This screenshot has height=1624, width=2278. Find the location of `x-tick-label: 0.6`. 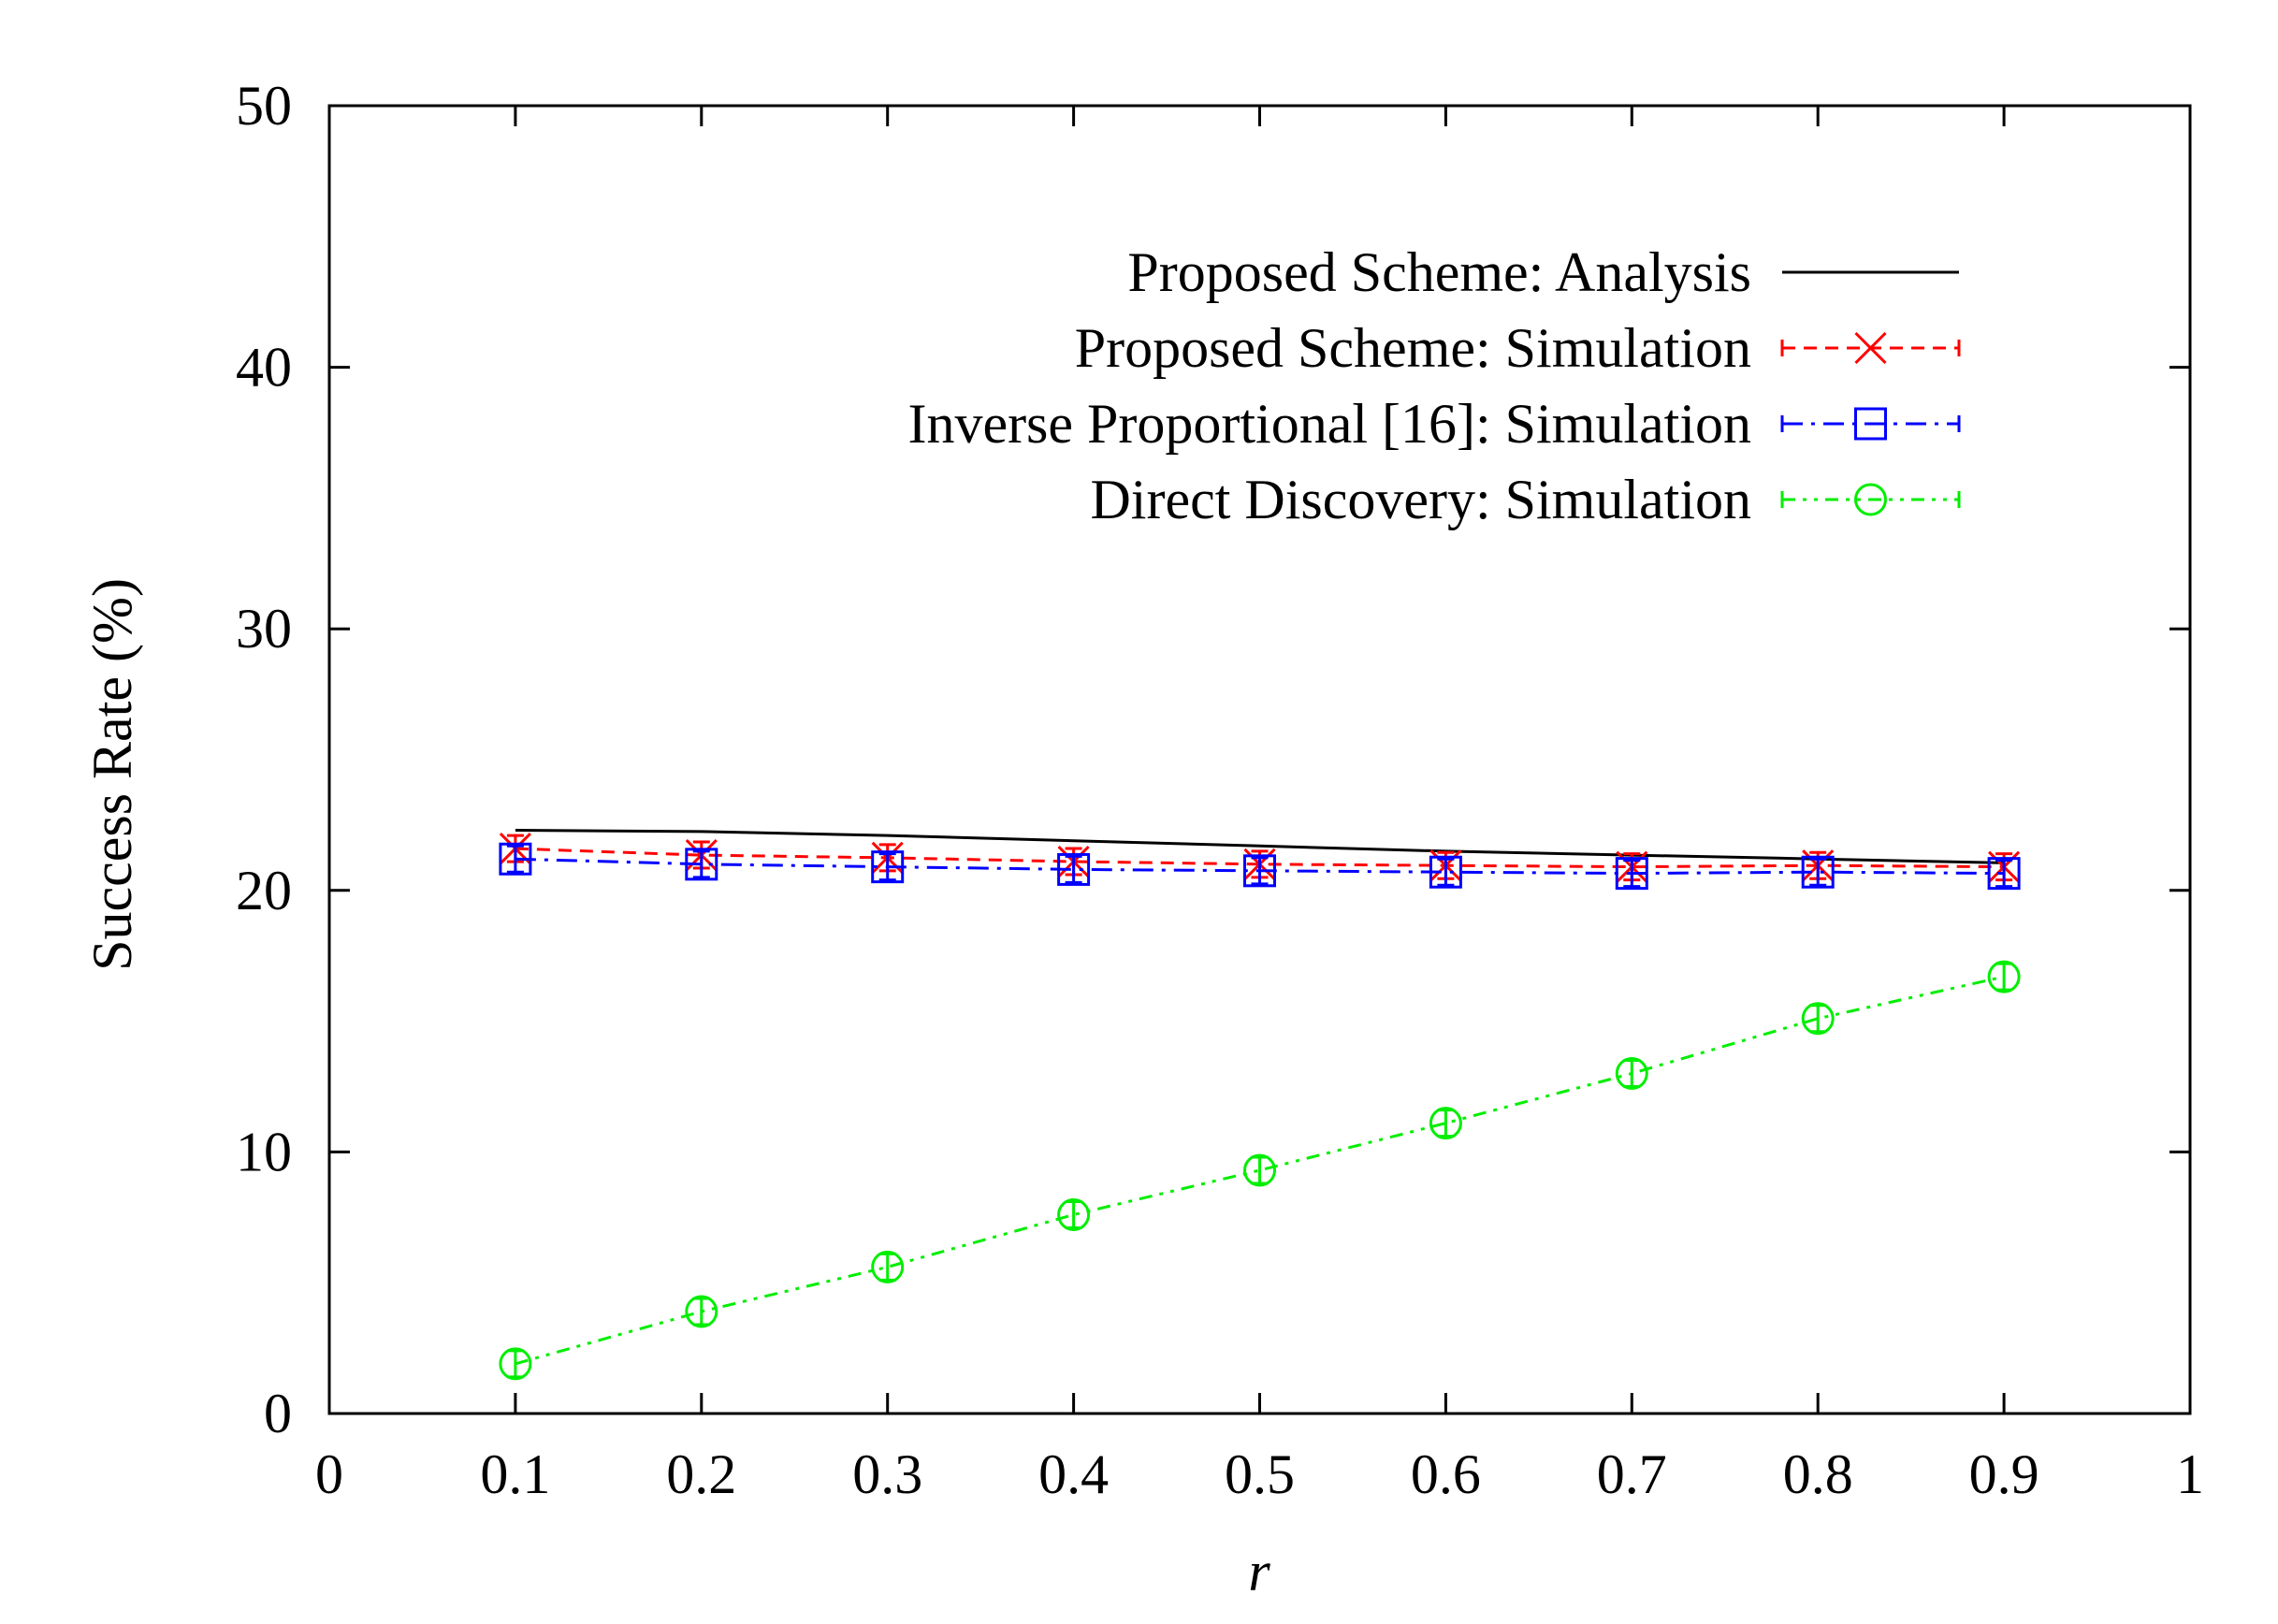

x-tick-label: 0.6 is located at coordinates (1446, 1474).